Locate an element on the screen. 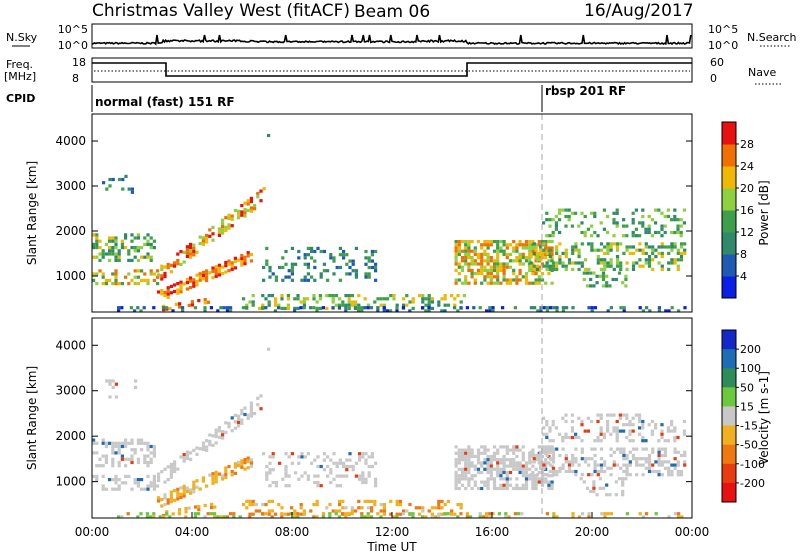 This screenshot has width=800, height=554. colorbar-tick-label: 15 is located at coordinates (747, 406).